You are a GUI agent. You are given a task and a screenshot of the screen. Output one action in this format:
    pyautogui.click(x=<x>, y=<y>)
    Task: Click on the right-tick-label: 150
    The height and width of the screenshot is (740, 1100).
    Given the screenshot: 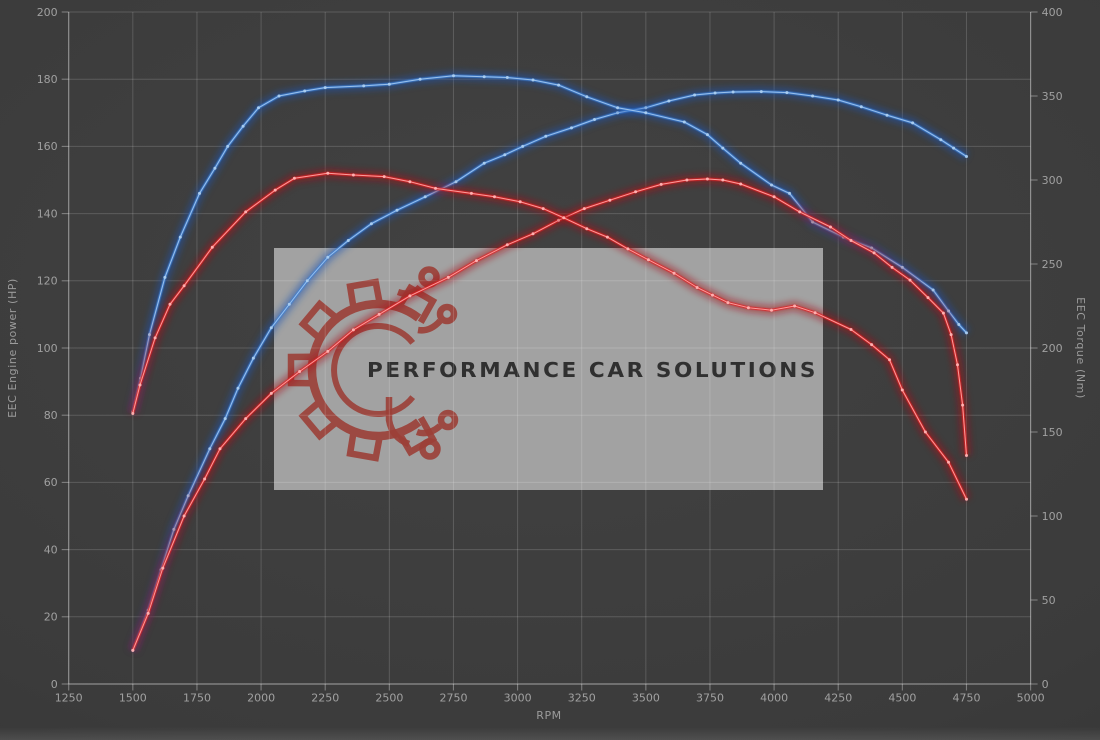 What is the action you would take?
    pyautogui.click(x=1052, y=432)
    